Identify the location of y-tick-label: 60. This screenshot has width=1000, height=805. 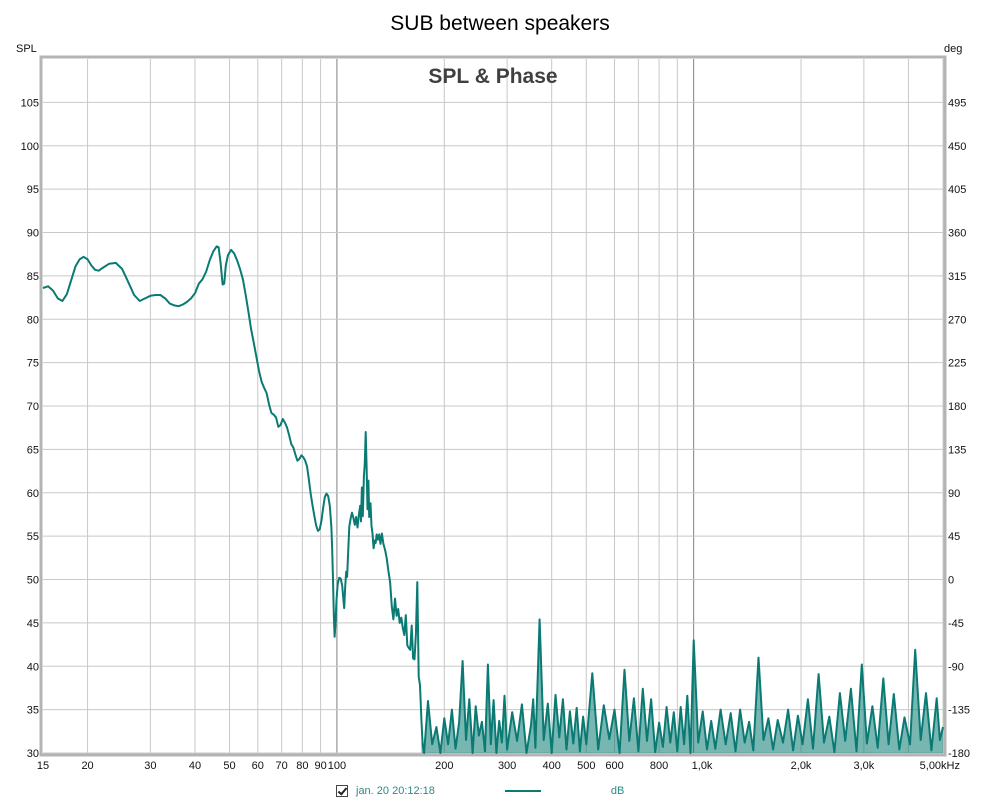
(33, 494).